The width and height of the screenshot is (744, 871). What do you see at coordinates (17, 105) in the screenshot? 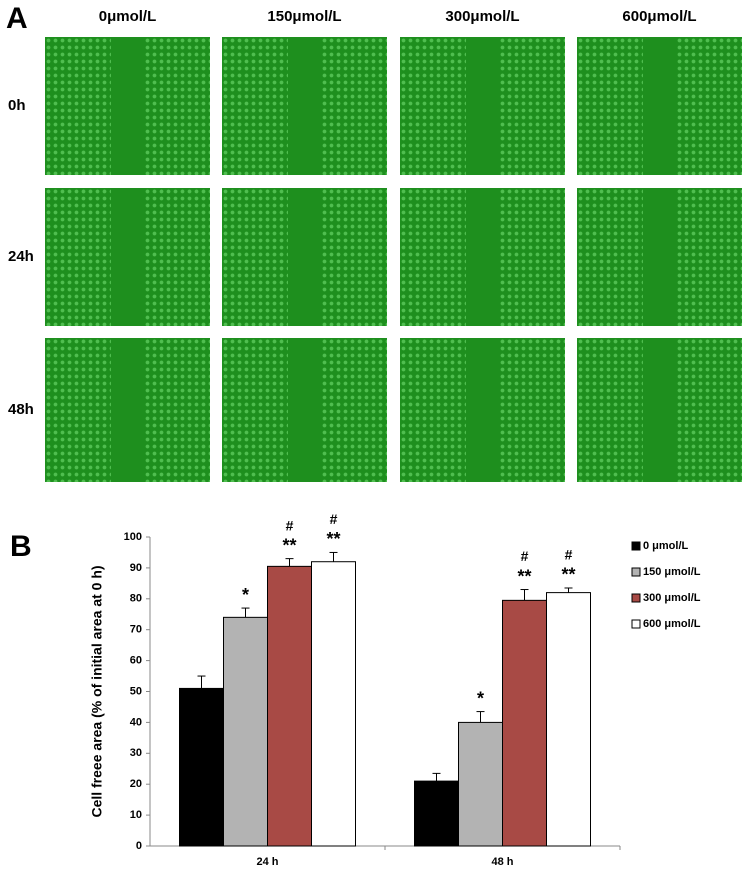
I see `row-label: 0h` at bounding box center [17, 105].